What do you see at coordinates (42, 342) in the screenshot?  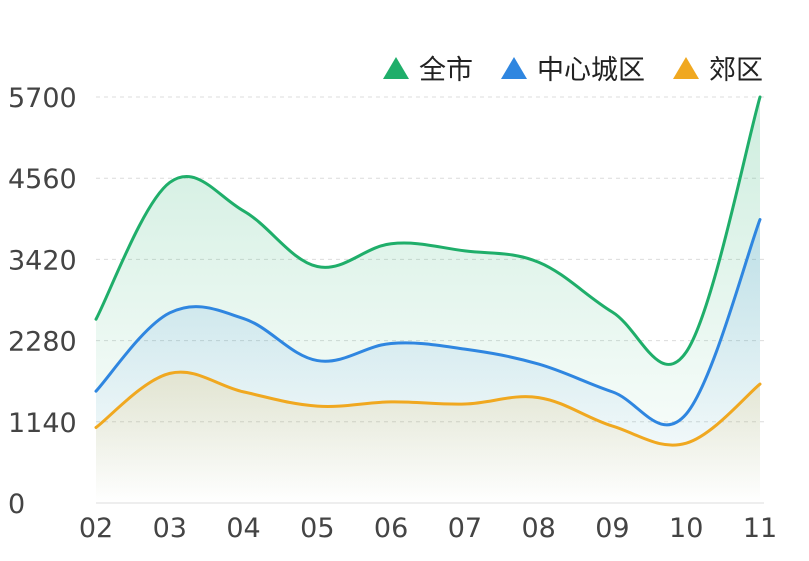 I see `y-tick-label: 2280` at bounding box center [42, 342].